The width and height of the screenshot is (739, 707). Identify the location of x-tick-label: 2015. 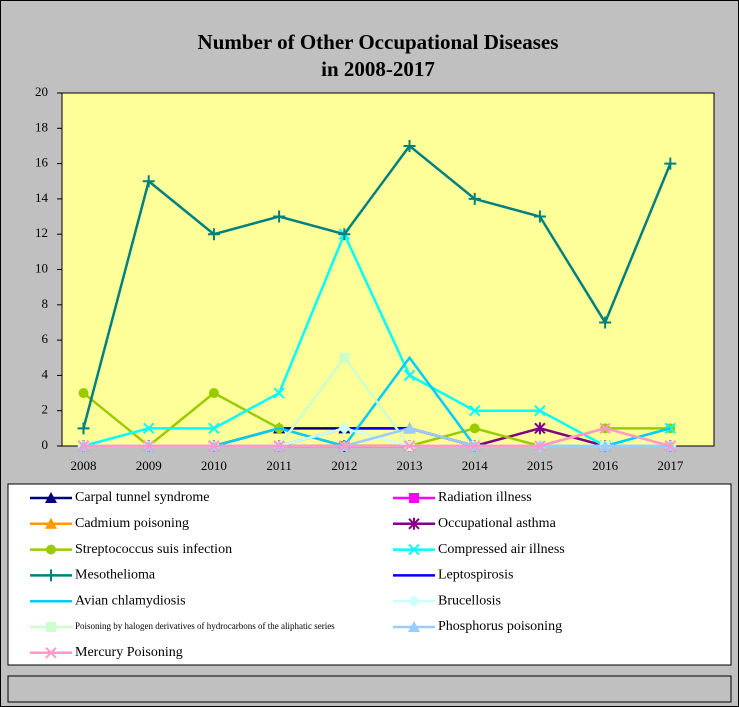
(540, 465).